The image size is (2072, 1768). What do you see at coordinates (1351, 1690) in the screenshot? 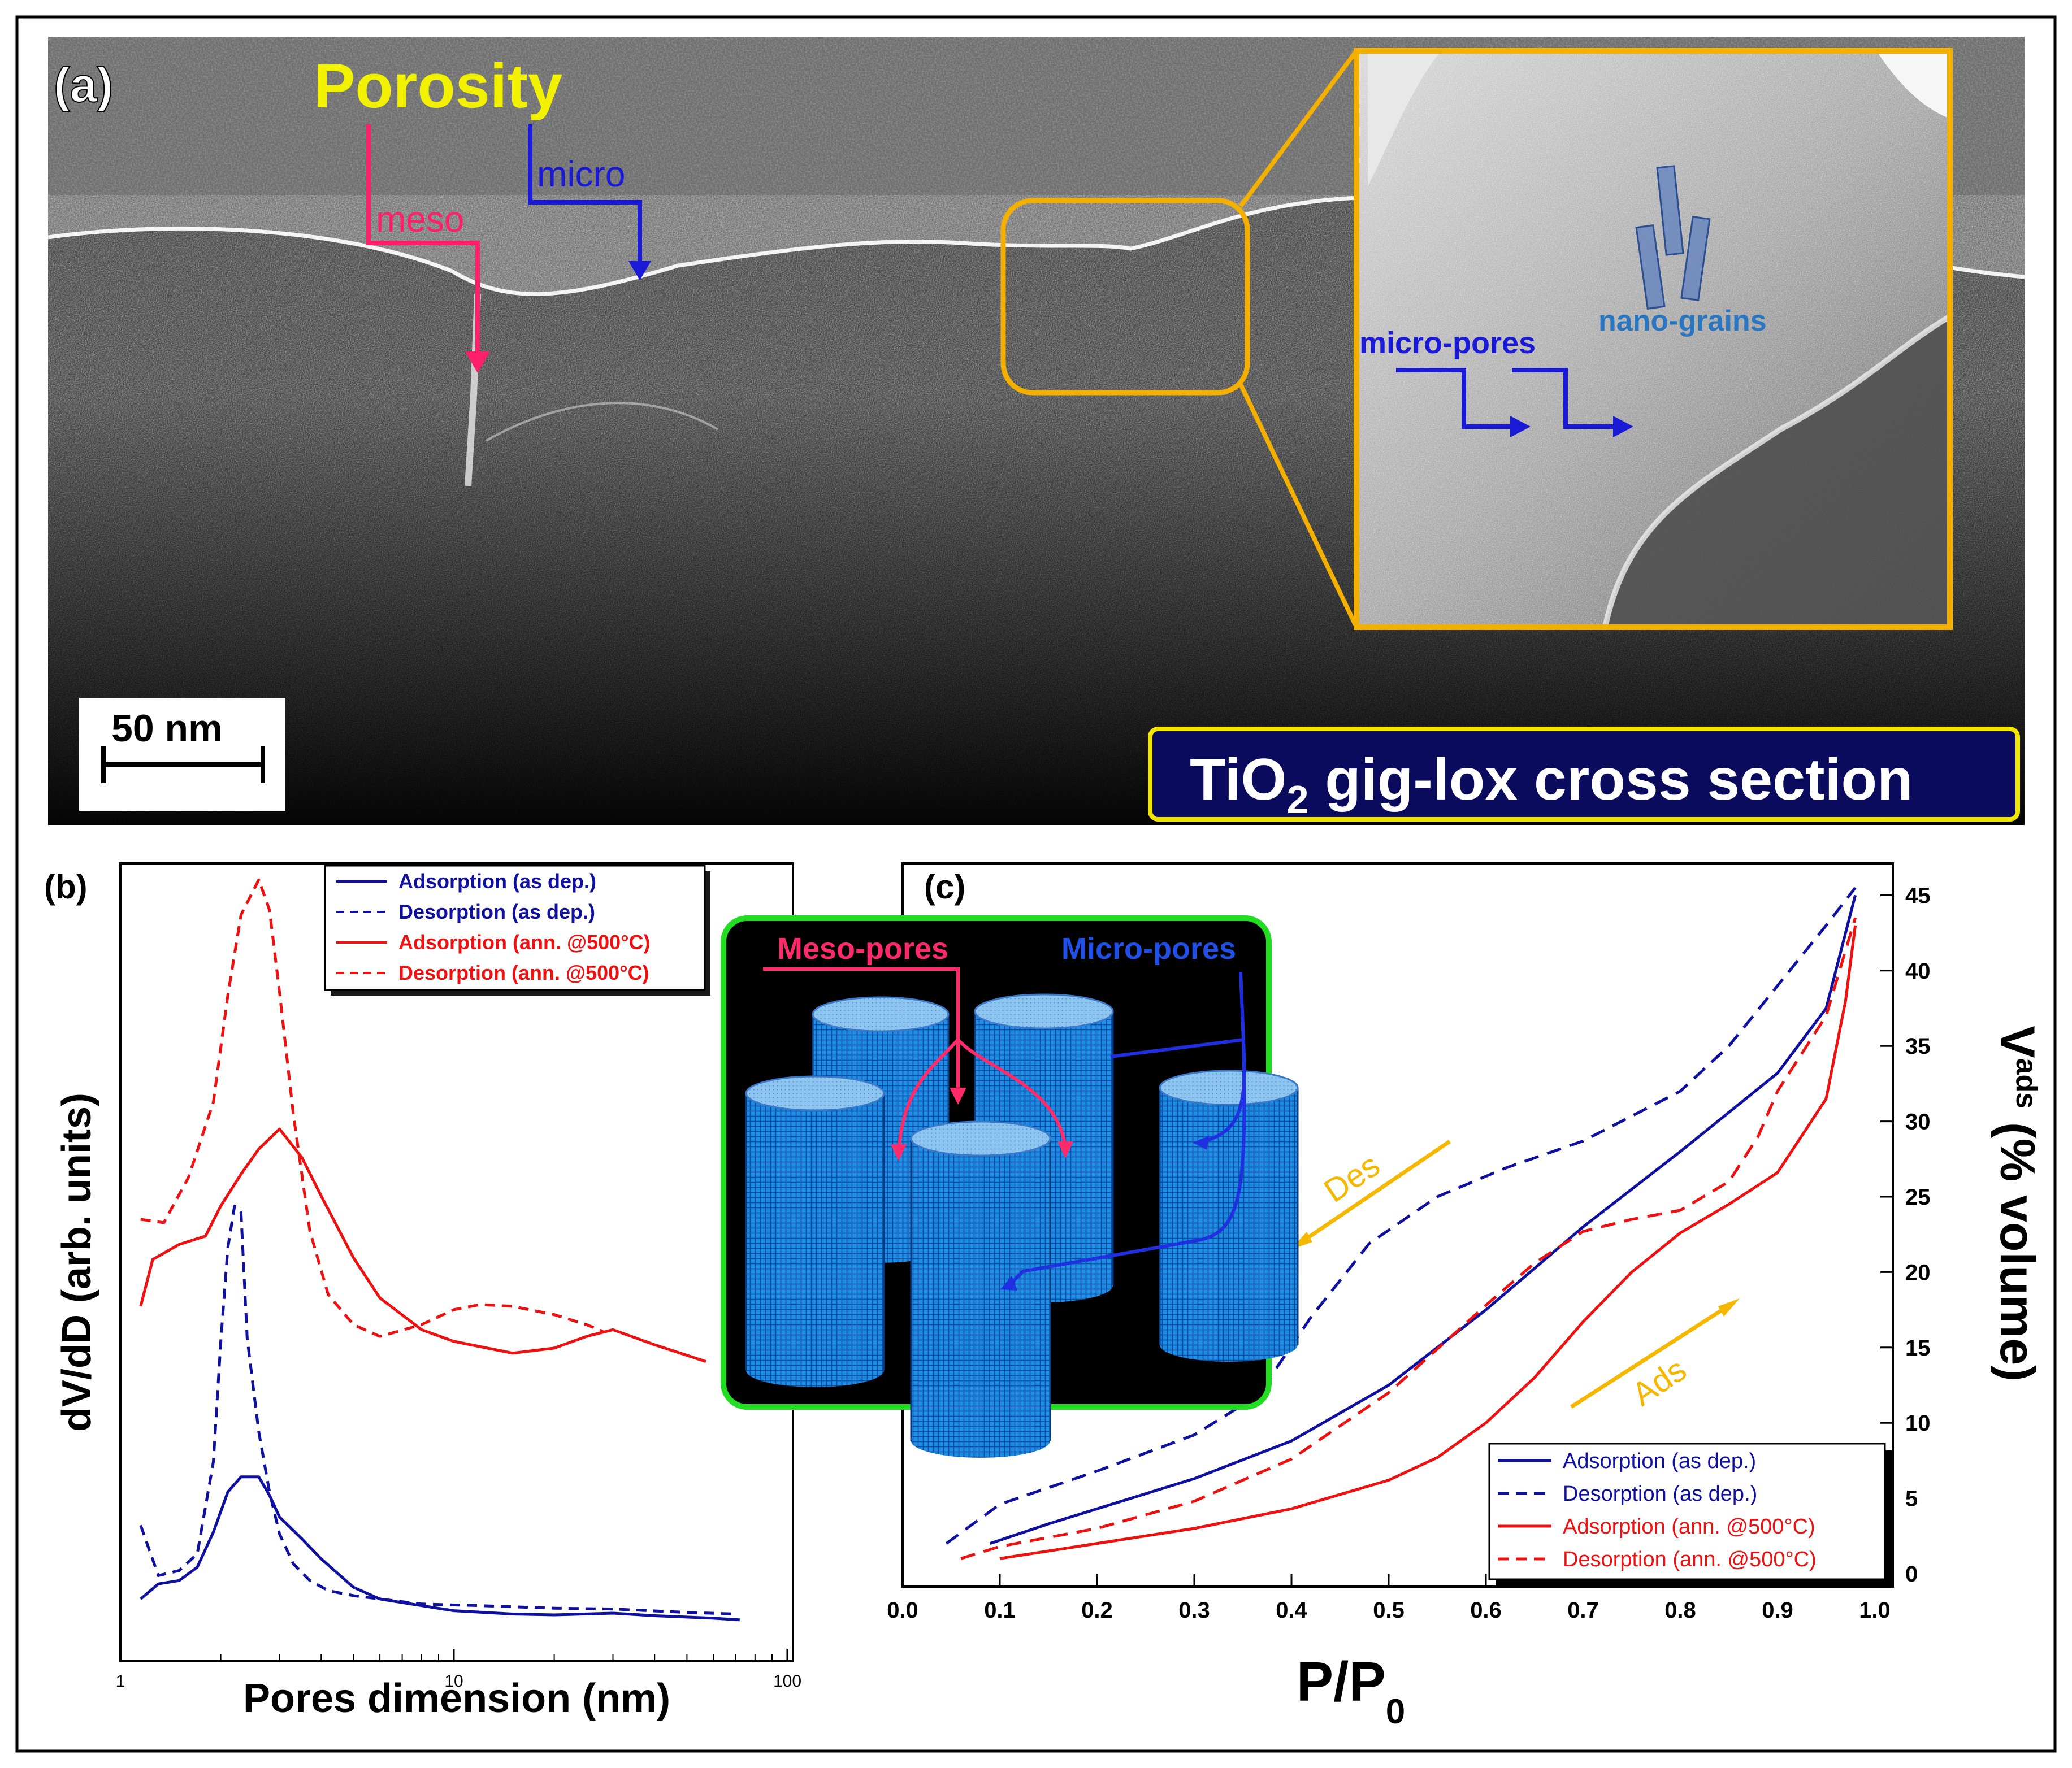
I see `panel-c-xlabel: P/P0` at bounding box center [1351, 1690].